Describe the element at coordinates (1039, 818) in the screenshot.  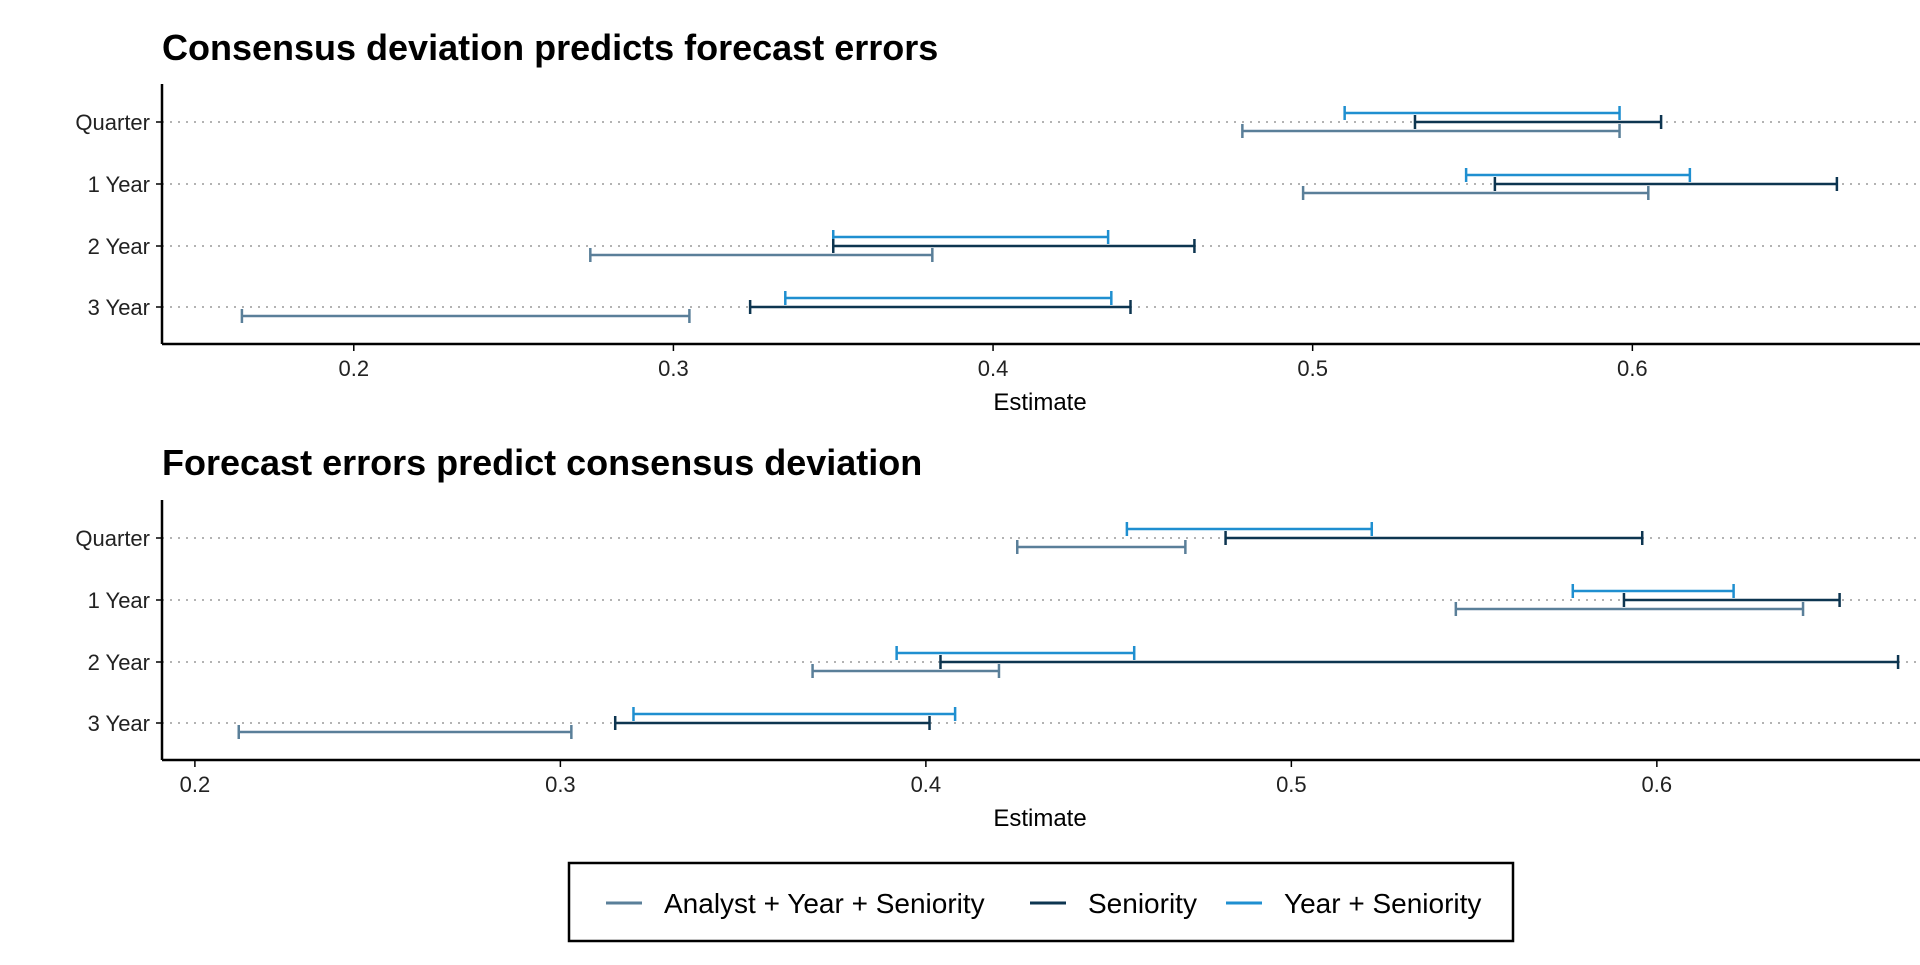
I see `panel-2-xlabel: Estimate` at that location.